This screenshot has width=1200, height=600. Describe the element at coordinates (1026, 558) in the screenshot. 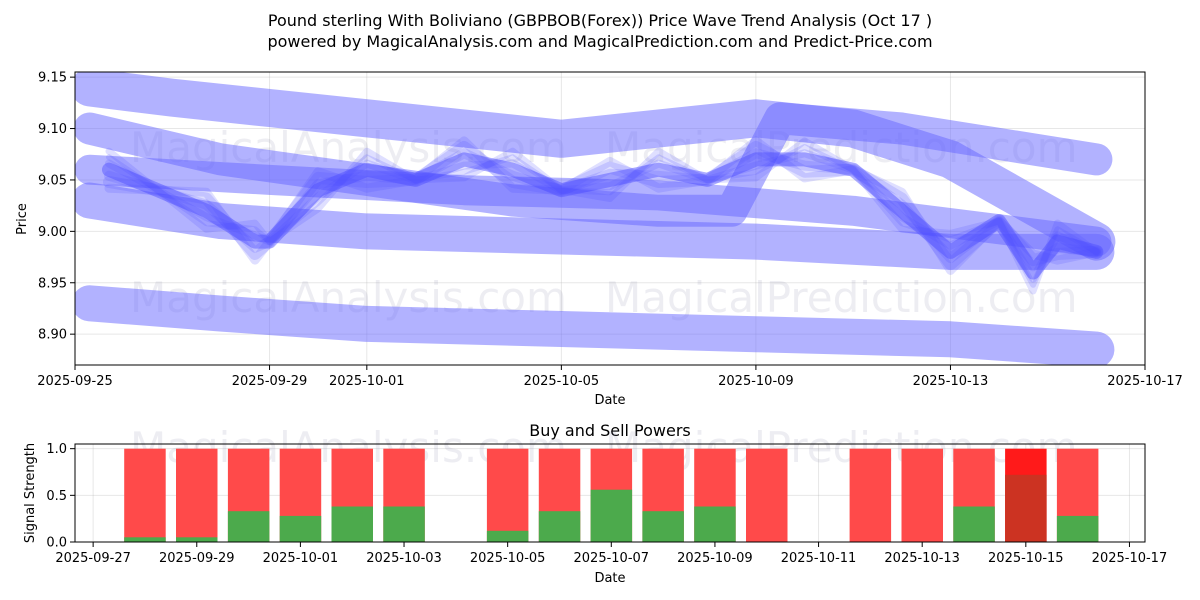

I see `signal-x-tick-label: 2025-10-15` at that location.